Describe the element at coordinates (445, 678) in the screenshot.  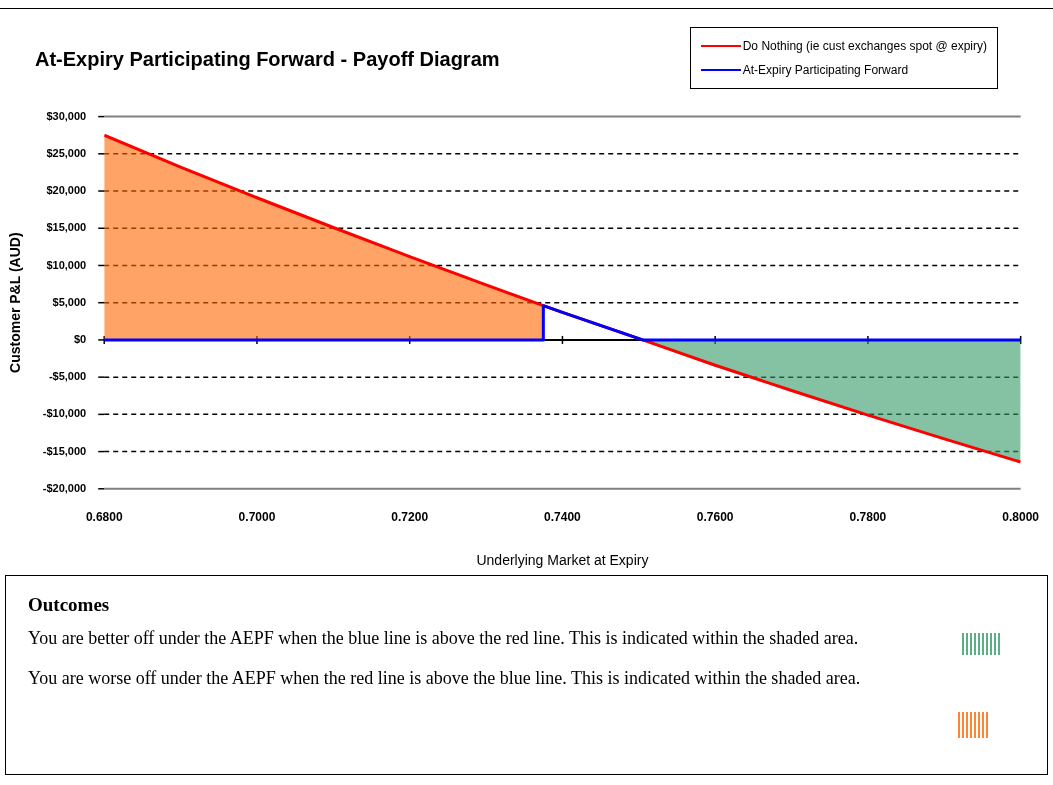
I see `text: You are worse off under the AEPF when the red line is above the blue line. This is indicated within the shaded area.` at that location.